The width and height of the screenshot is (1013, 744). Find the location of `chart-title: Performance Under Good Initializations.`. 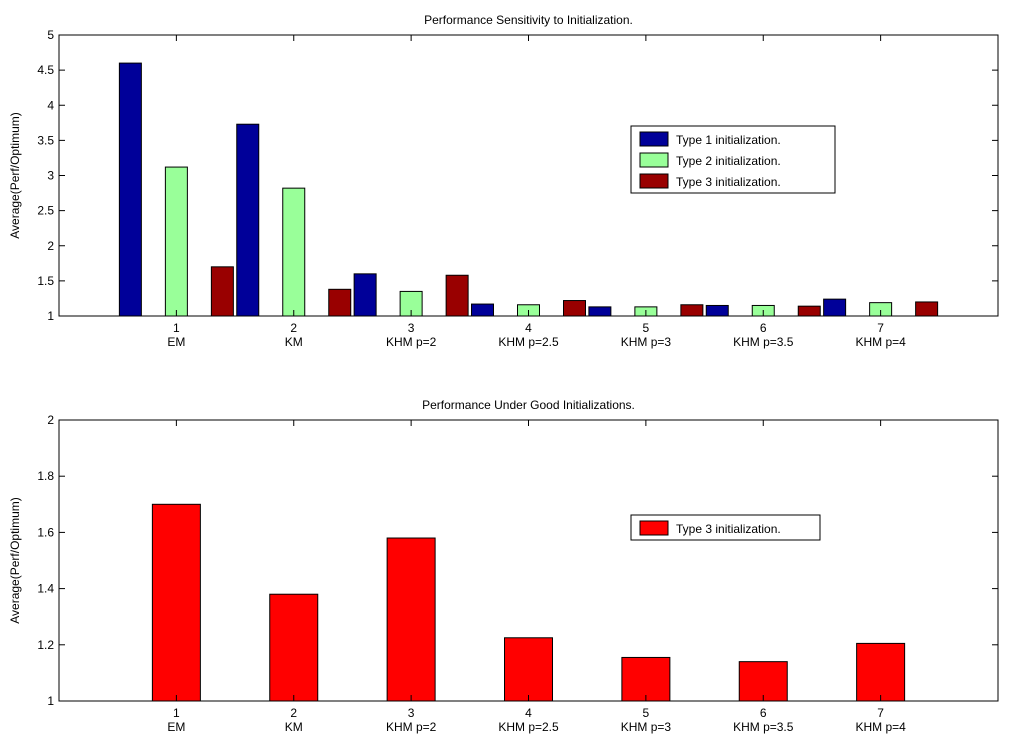

chart-title: Performance Under Good Initializations. is located at coordinates (528, 405).